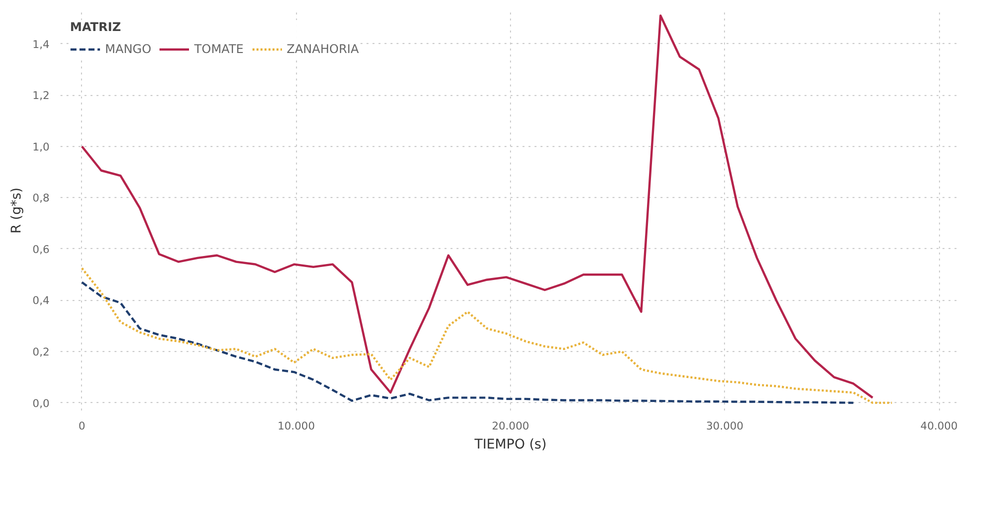  Describe the element at coordinates (41, 44) in the screenshot. I see `y-tick-label: 1,4` at that location.